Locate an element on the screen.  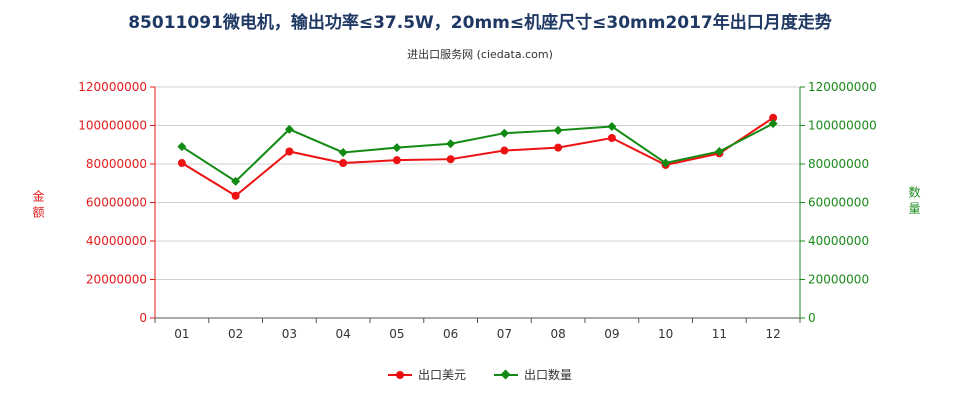
x-tick-label: 11 is located at coordinates (719, 334).